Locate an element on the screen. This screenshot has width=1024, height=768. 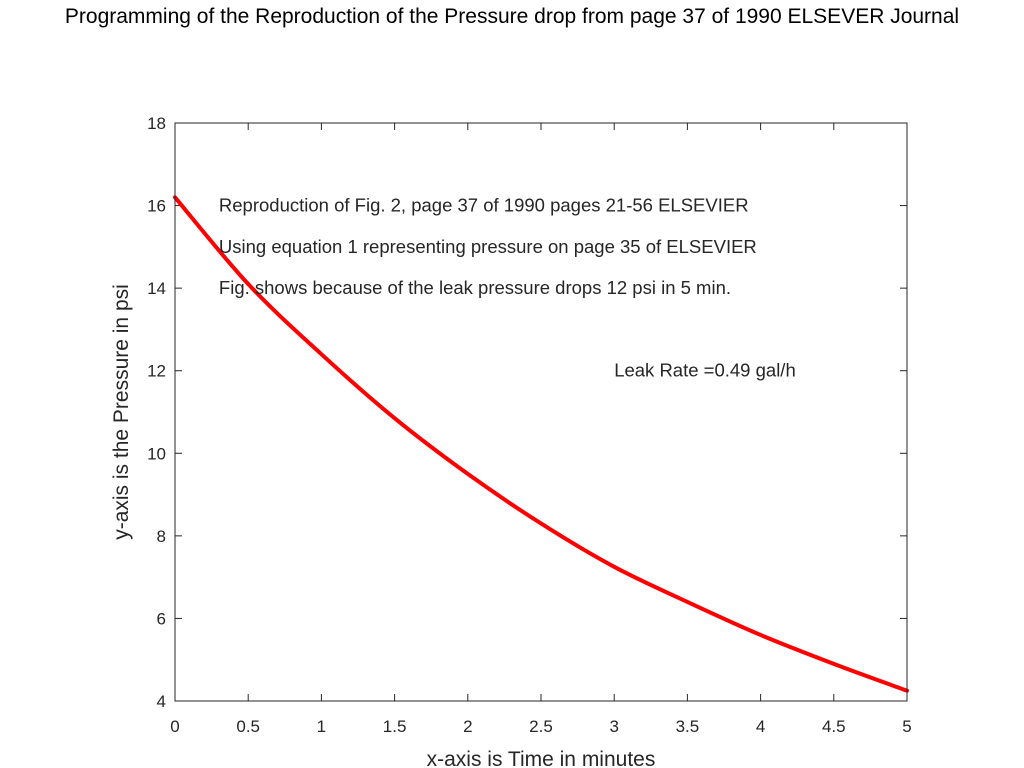
y-tick-label: 14 is located at coordinates (156, 288).